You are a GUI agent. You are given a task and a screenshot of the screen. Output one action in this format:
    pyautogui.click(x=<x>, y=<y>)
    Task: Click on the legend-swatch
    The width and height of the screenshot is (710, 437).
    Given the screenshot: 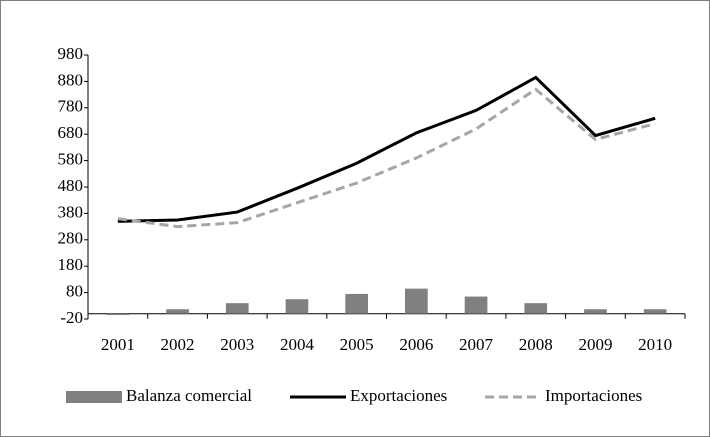 What is the action you would take?
    pyautogui.click(x=94, y=397)
    